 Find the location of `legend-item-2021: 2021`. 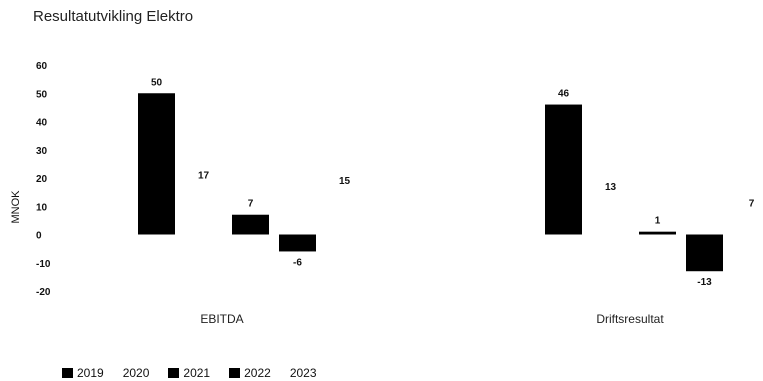

legend-item-2021: 2021 is located at coordinates (189, 373).